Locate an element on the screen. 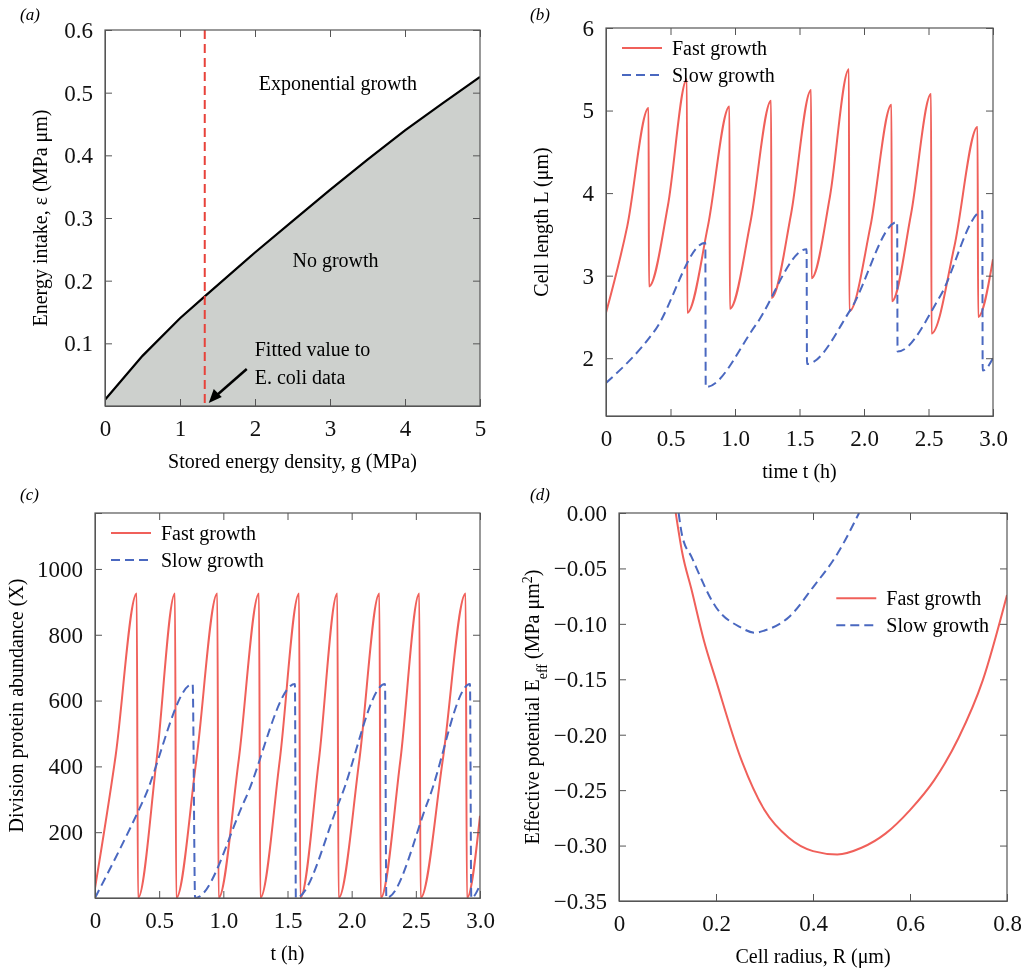 This screenshot has width=1021, height=973. x-tick-label: 0.2 is located at coordinates (716, 924).